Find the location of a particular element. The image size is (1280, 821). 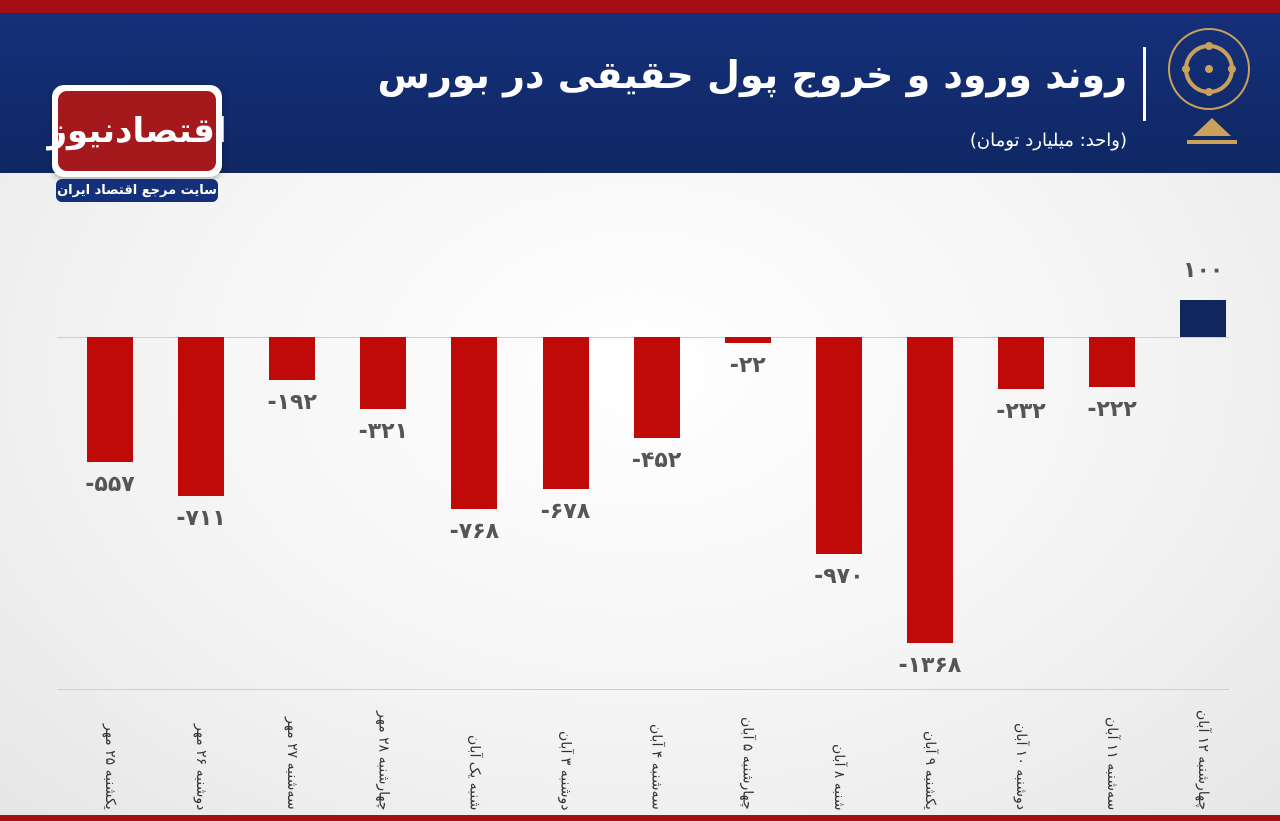

value-label-7: -۴۵۲ is located at coordinates (656, 461).